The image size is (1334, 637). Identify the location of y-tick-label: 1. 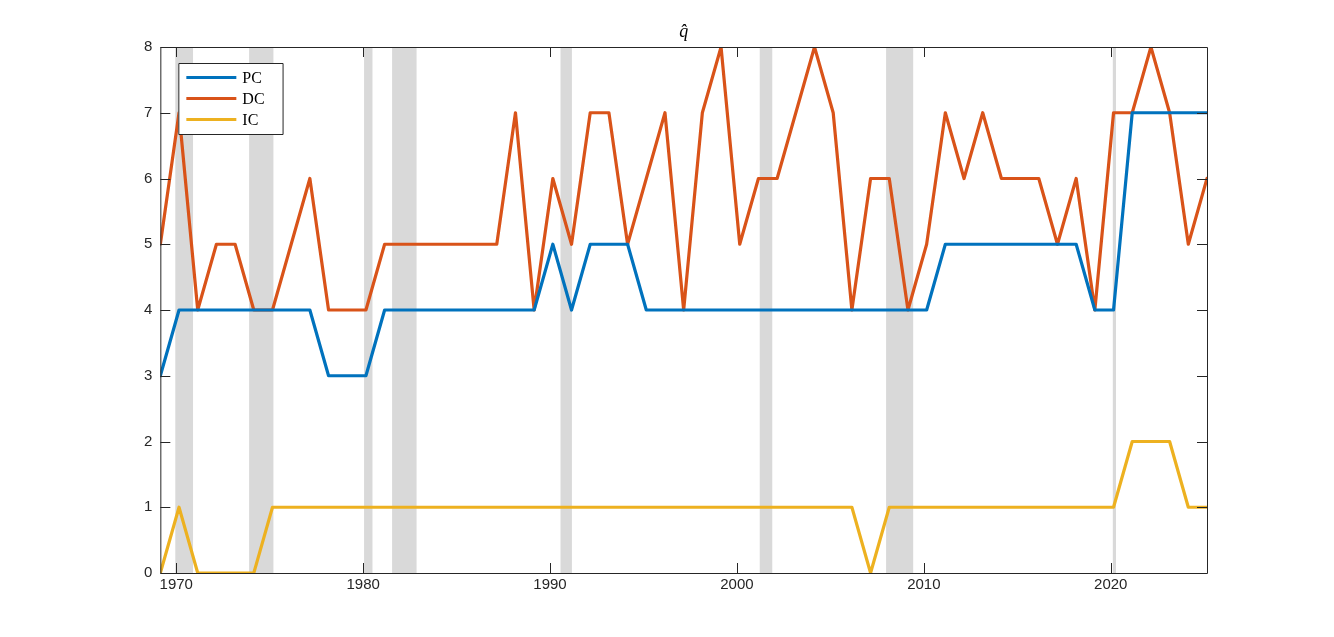
(148, 506).